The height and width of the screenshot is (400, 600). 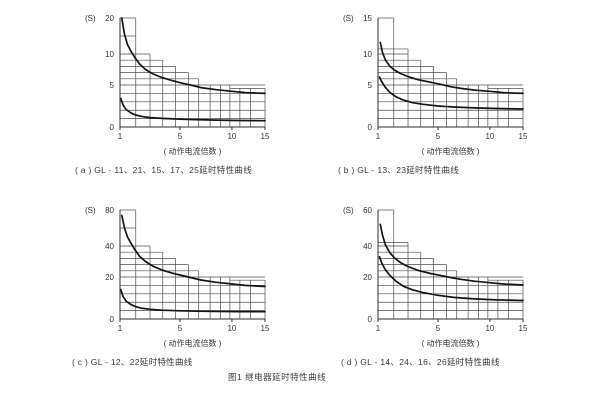 I want to click on y-tick-label: 15, so click(x=367, y=18).